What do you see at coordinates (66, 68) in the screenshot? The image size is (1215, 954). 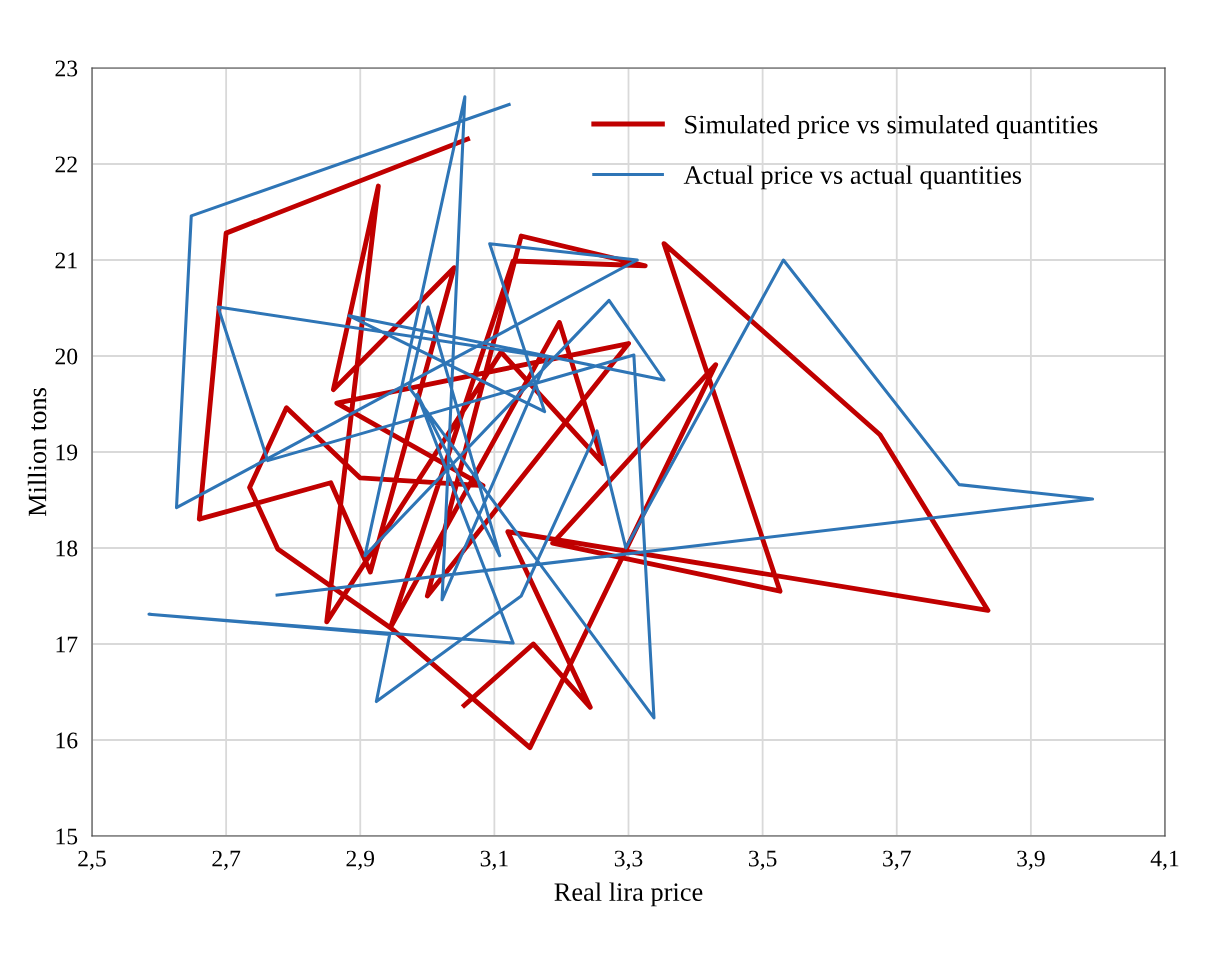 I see `y-tick-label: 23` at bounding box center [66, 68].